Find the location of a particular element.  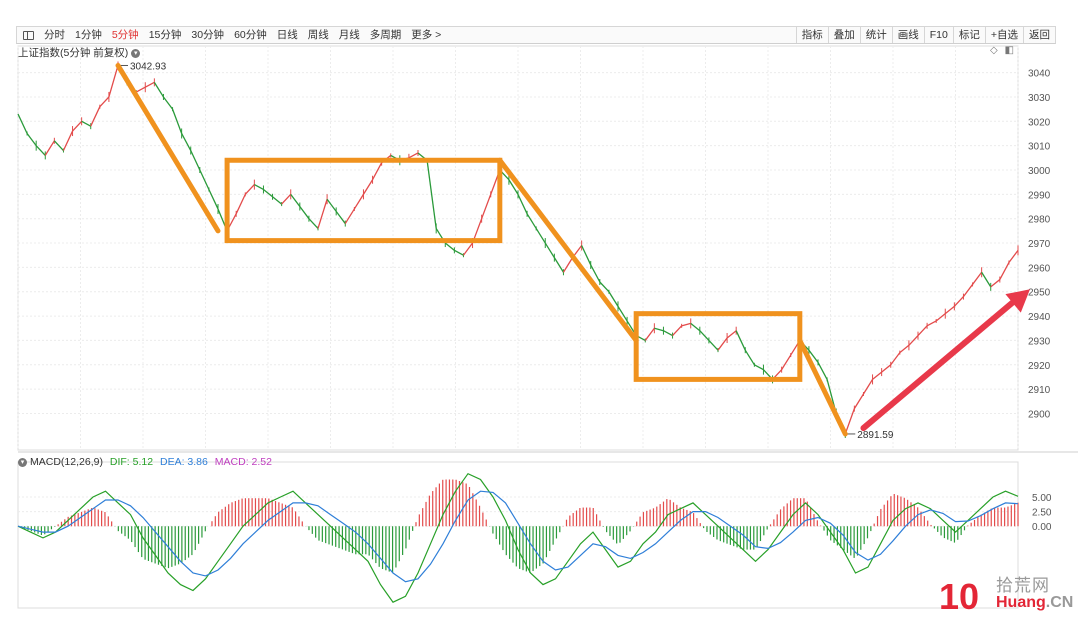

period-tab: 15分钟 is located at coordinates (165, 35).